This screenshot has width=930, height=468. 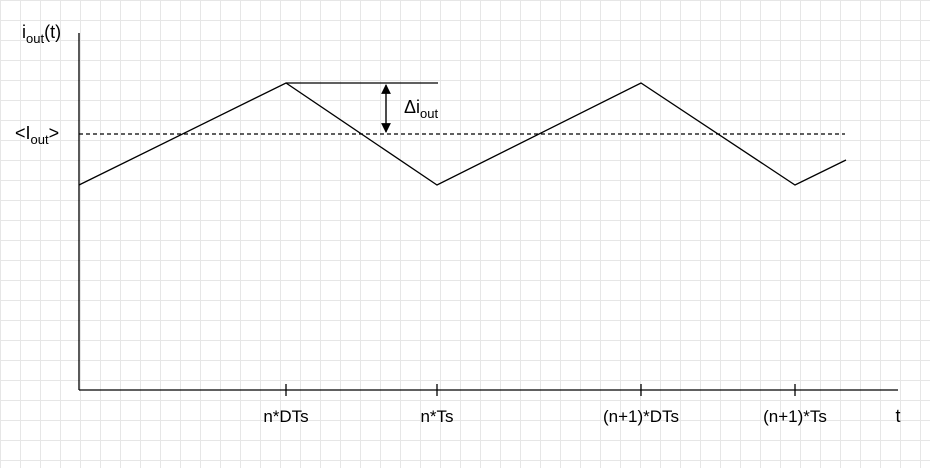 What do you see at coordinates (52, 32) in the screenshot?
I see `y-axis-label-suffix: (t)` at bounding box center [52, 32].